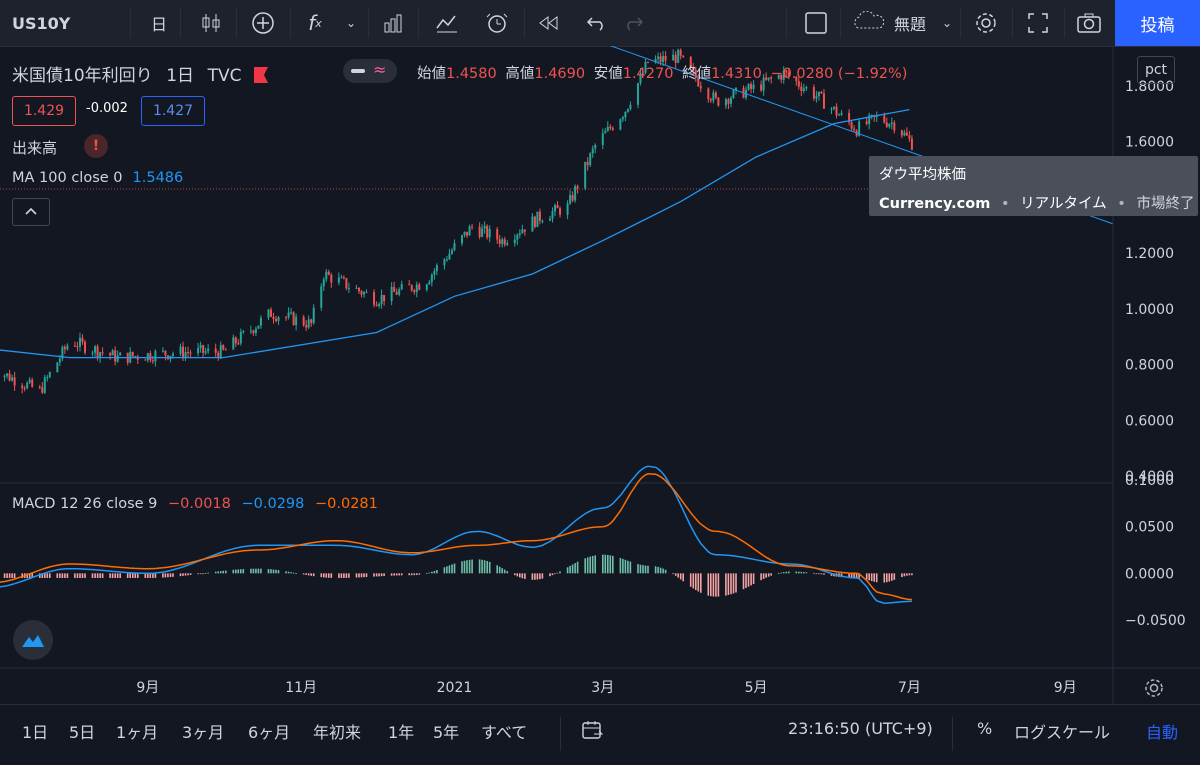 Image resolution: width=1200 pixels, height=765 pixels. I want to click on percent-toggle: %, so click(985, 728).